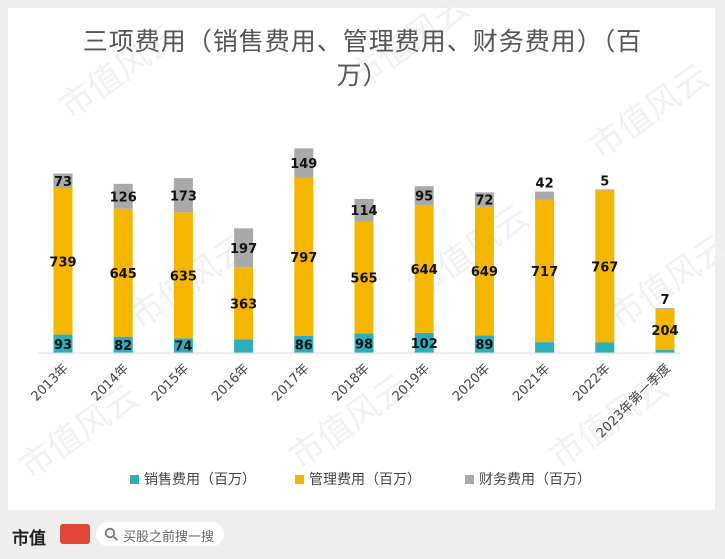  What do you see at coordinates (29, 539) in the screenshot?
I see `brand-logo: 市值` at bounding box center [29, 539].